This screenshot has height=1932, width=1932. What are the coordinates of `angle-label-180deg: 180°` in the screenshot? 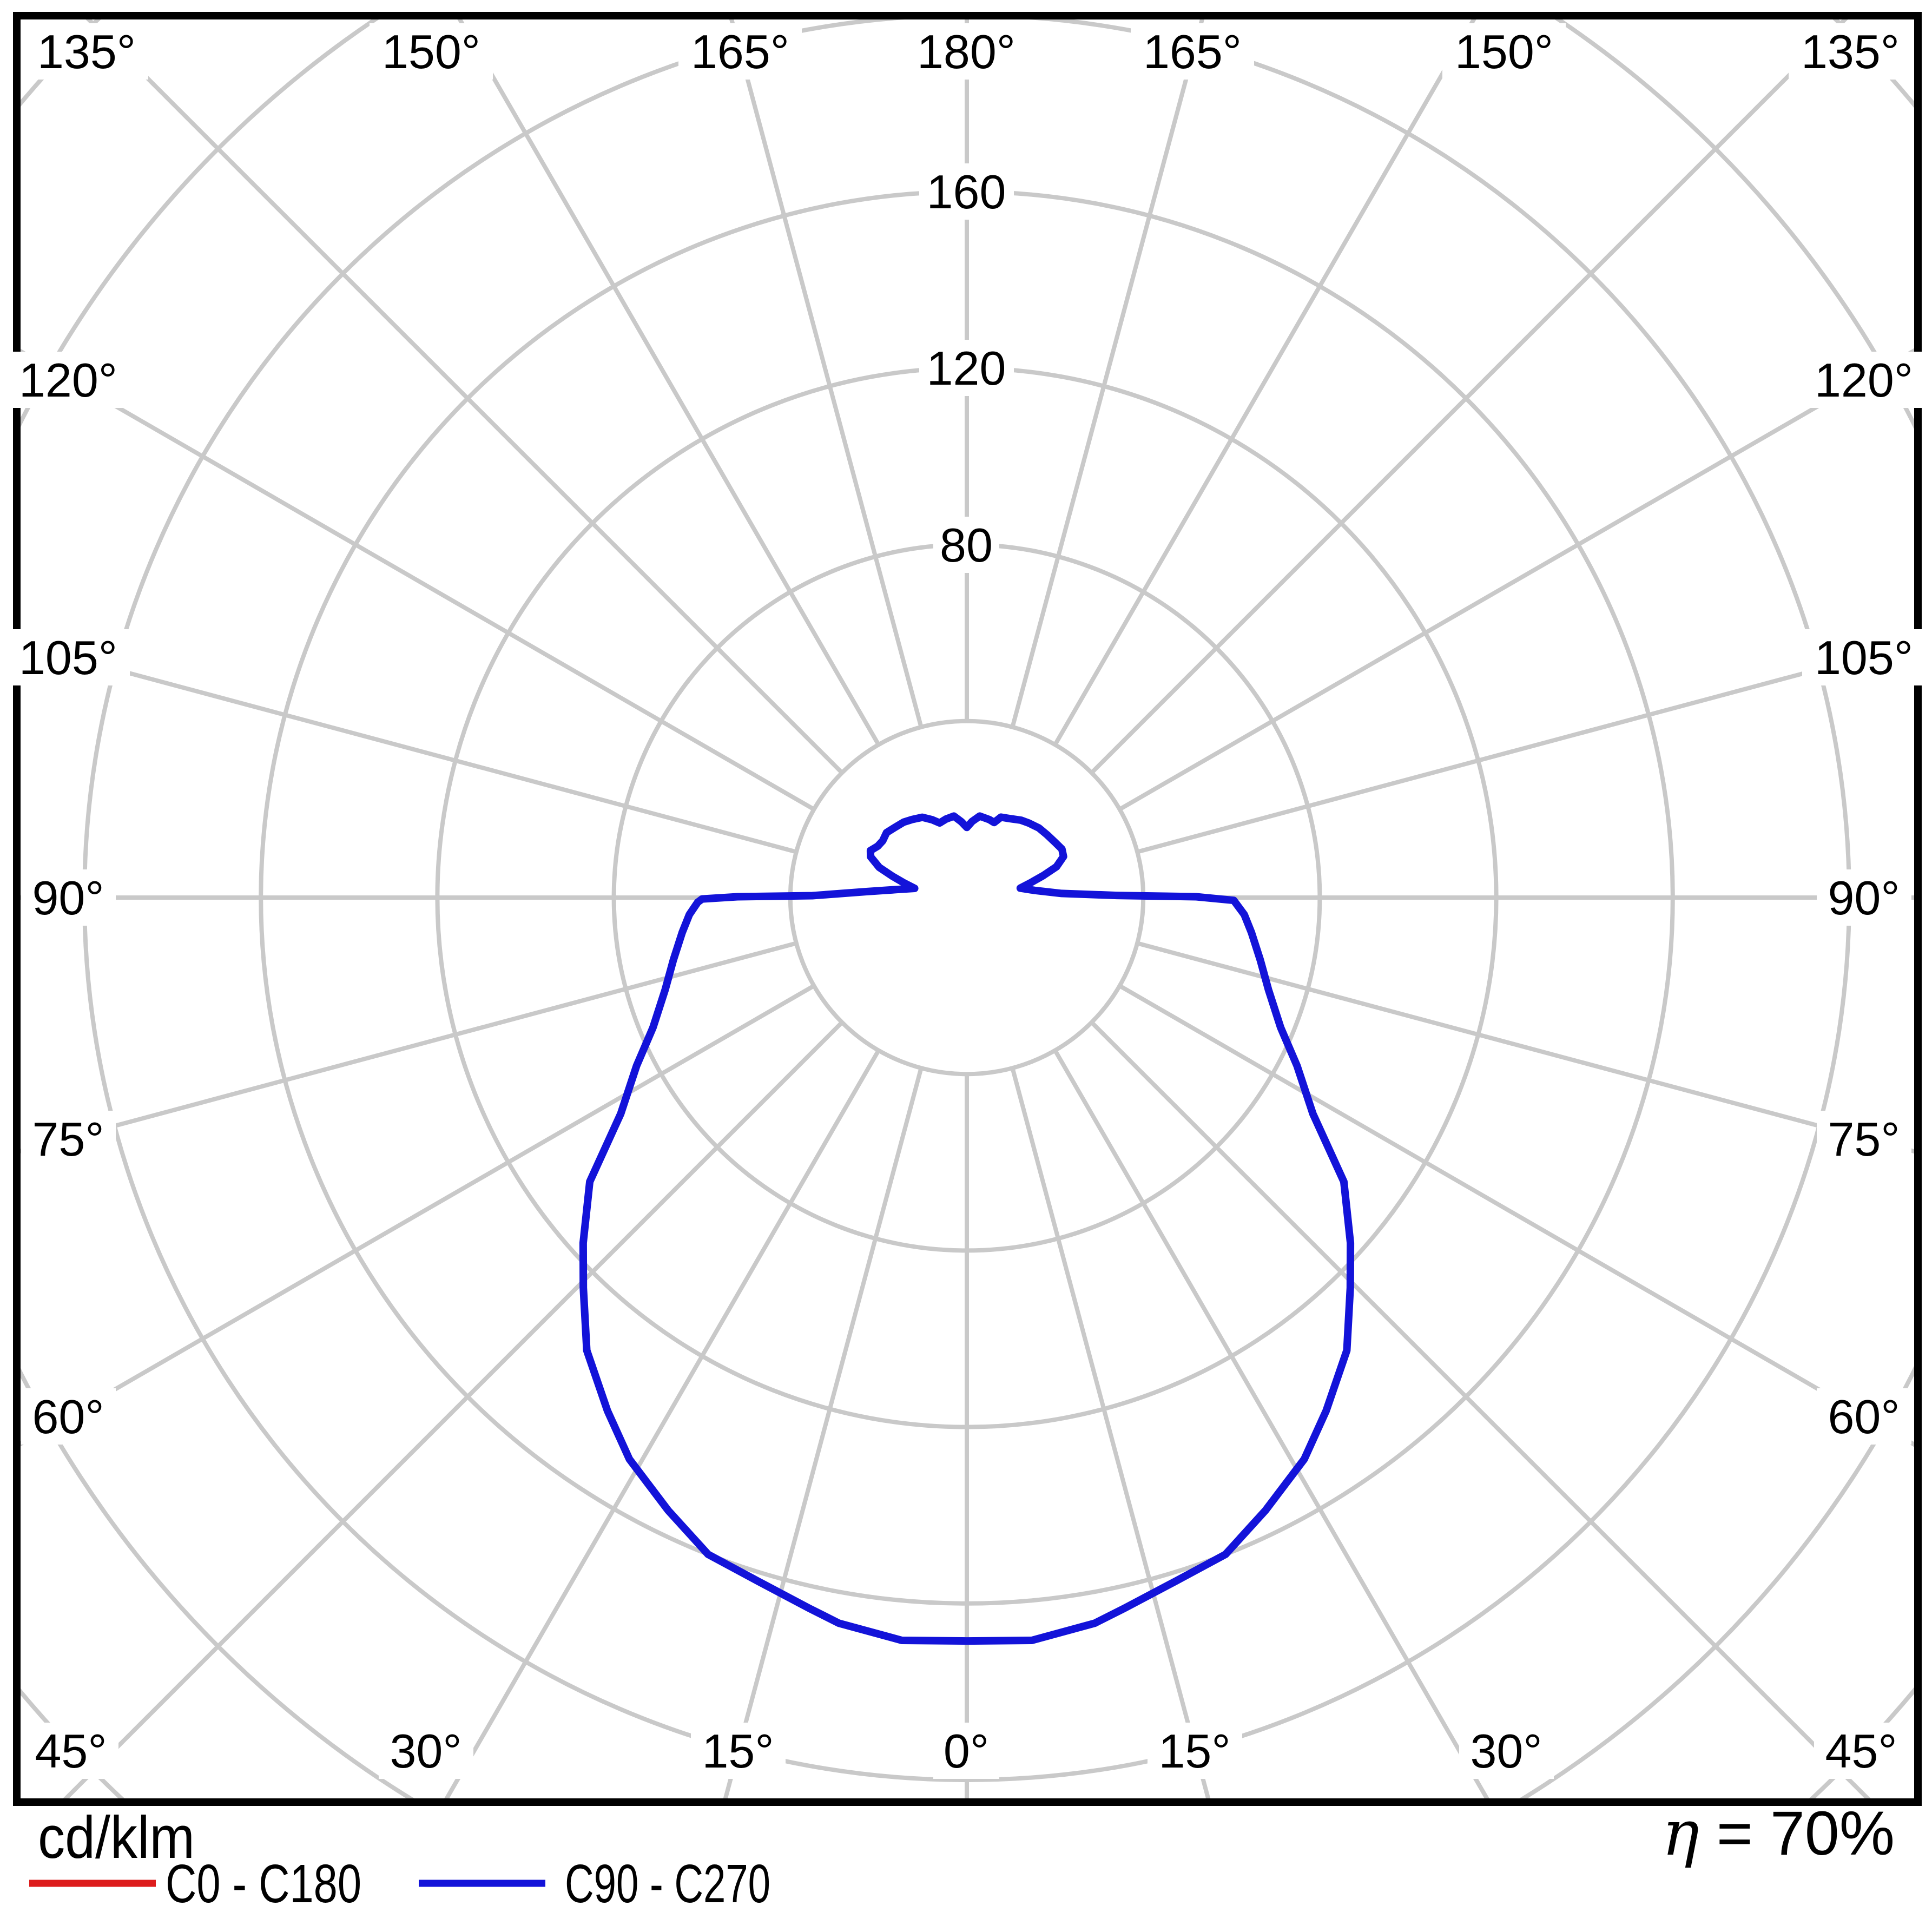 It's located at (966, 51).